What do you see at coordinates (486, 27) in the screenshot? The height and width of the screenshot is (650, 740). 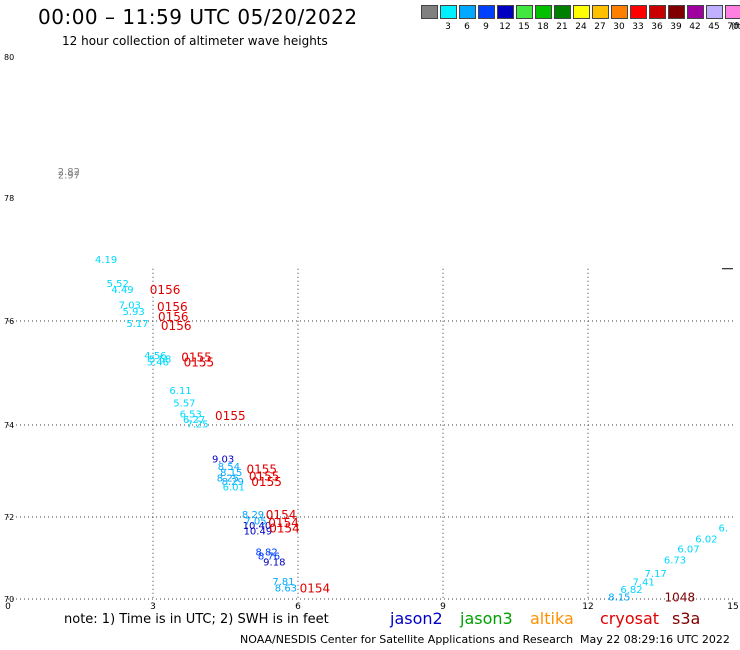 I see `legend-label: 9` at bounding box center [486, 27].